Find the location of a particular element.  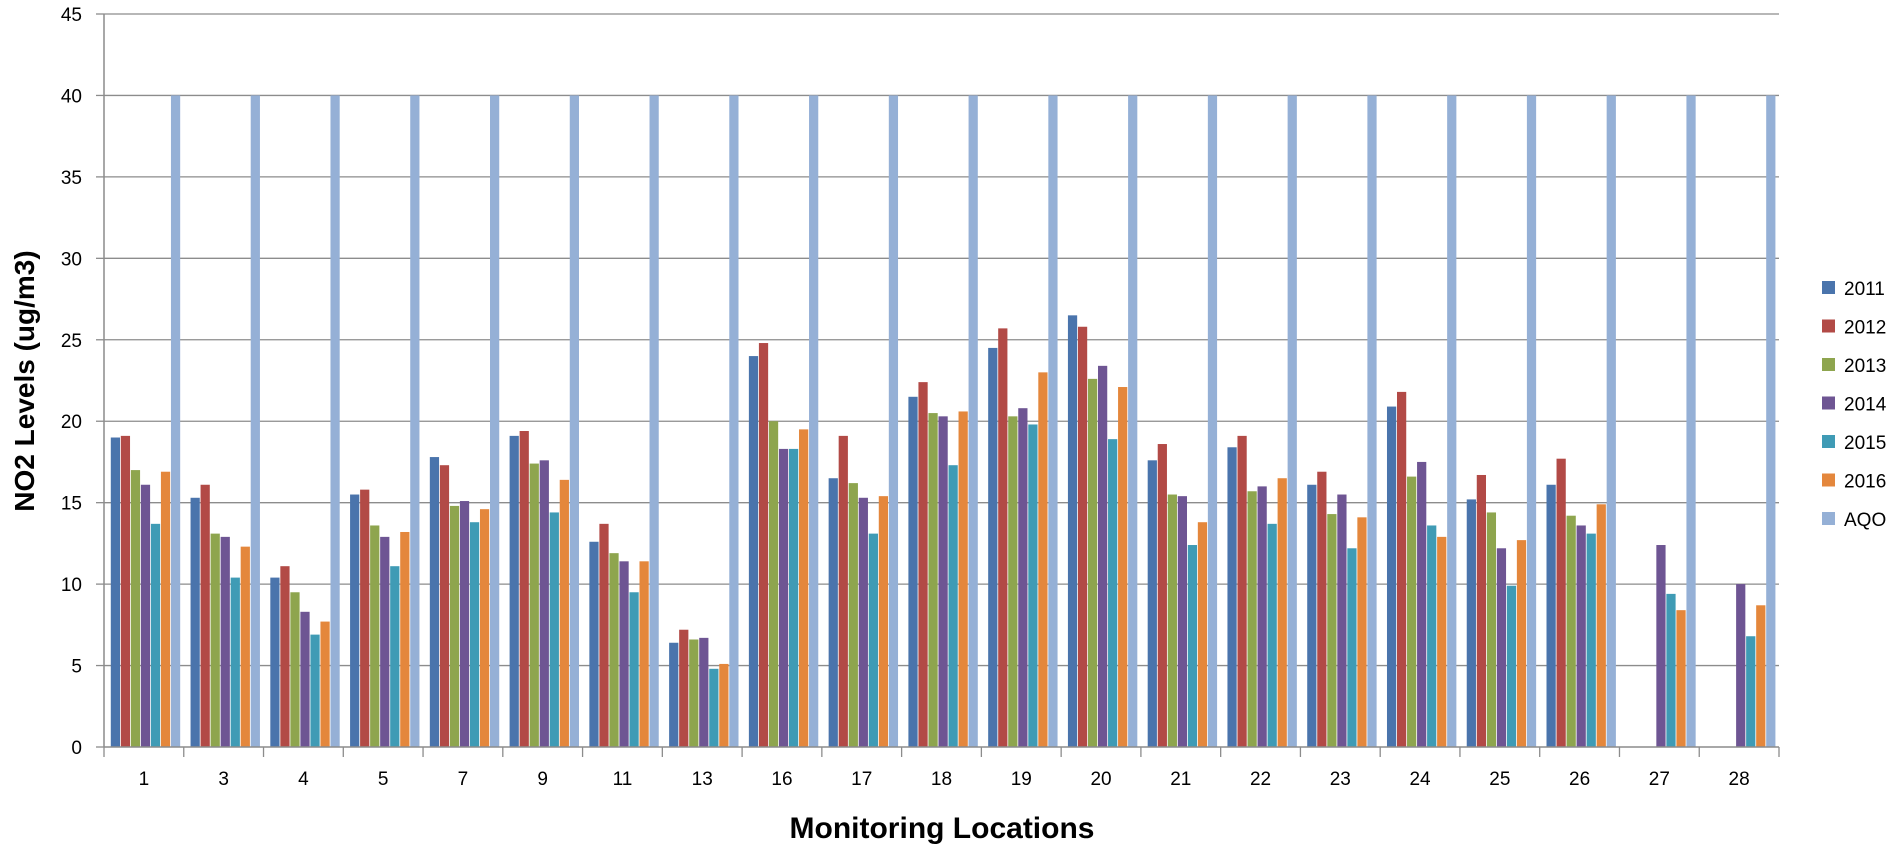

y-tick-label: 40 is located at coordinates (71, 96).